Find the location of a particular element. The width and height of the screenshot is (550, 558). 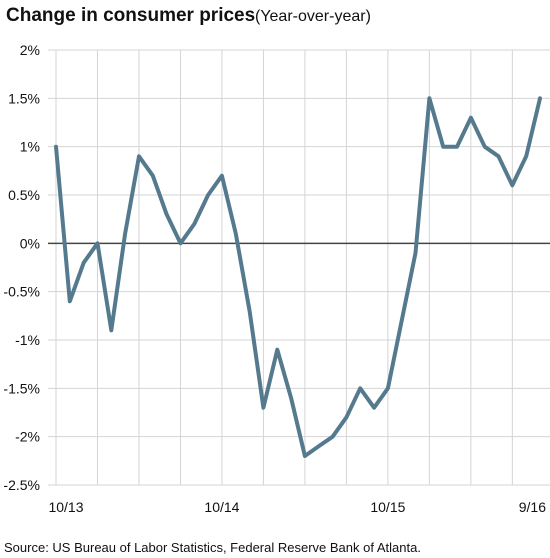

x-tick-label: 10/15 is located at coordinates (387, 507).